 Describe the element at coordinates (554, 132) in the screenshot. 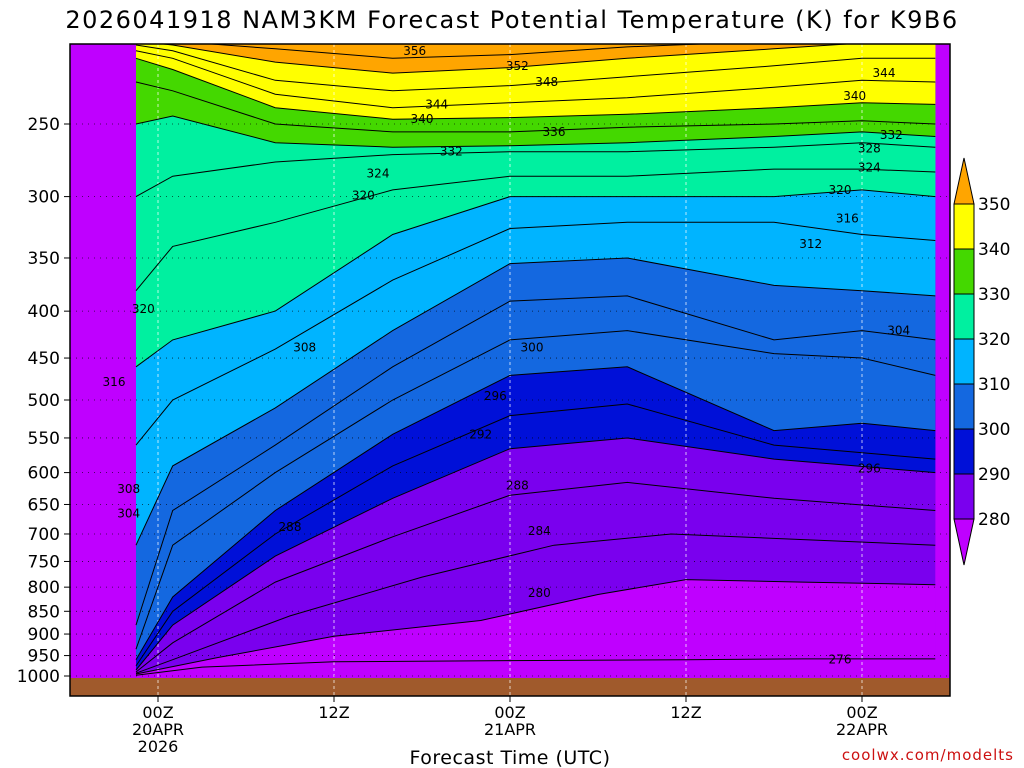

I see `contour-label: 336` at that location.